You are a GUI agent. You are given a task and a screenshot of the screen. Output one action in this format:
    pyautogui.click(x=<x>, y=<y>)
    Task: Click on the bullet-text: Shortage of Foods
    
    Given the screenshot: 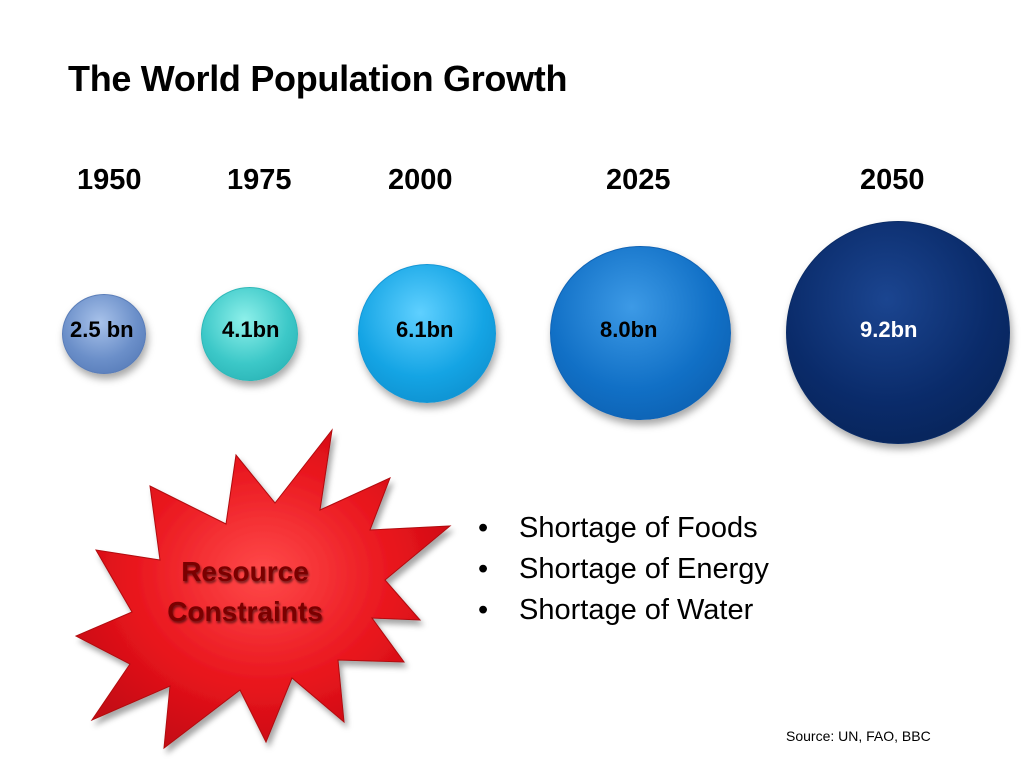 What is the action you would take?
    pyautogui.click(x=638, y=528)
    